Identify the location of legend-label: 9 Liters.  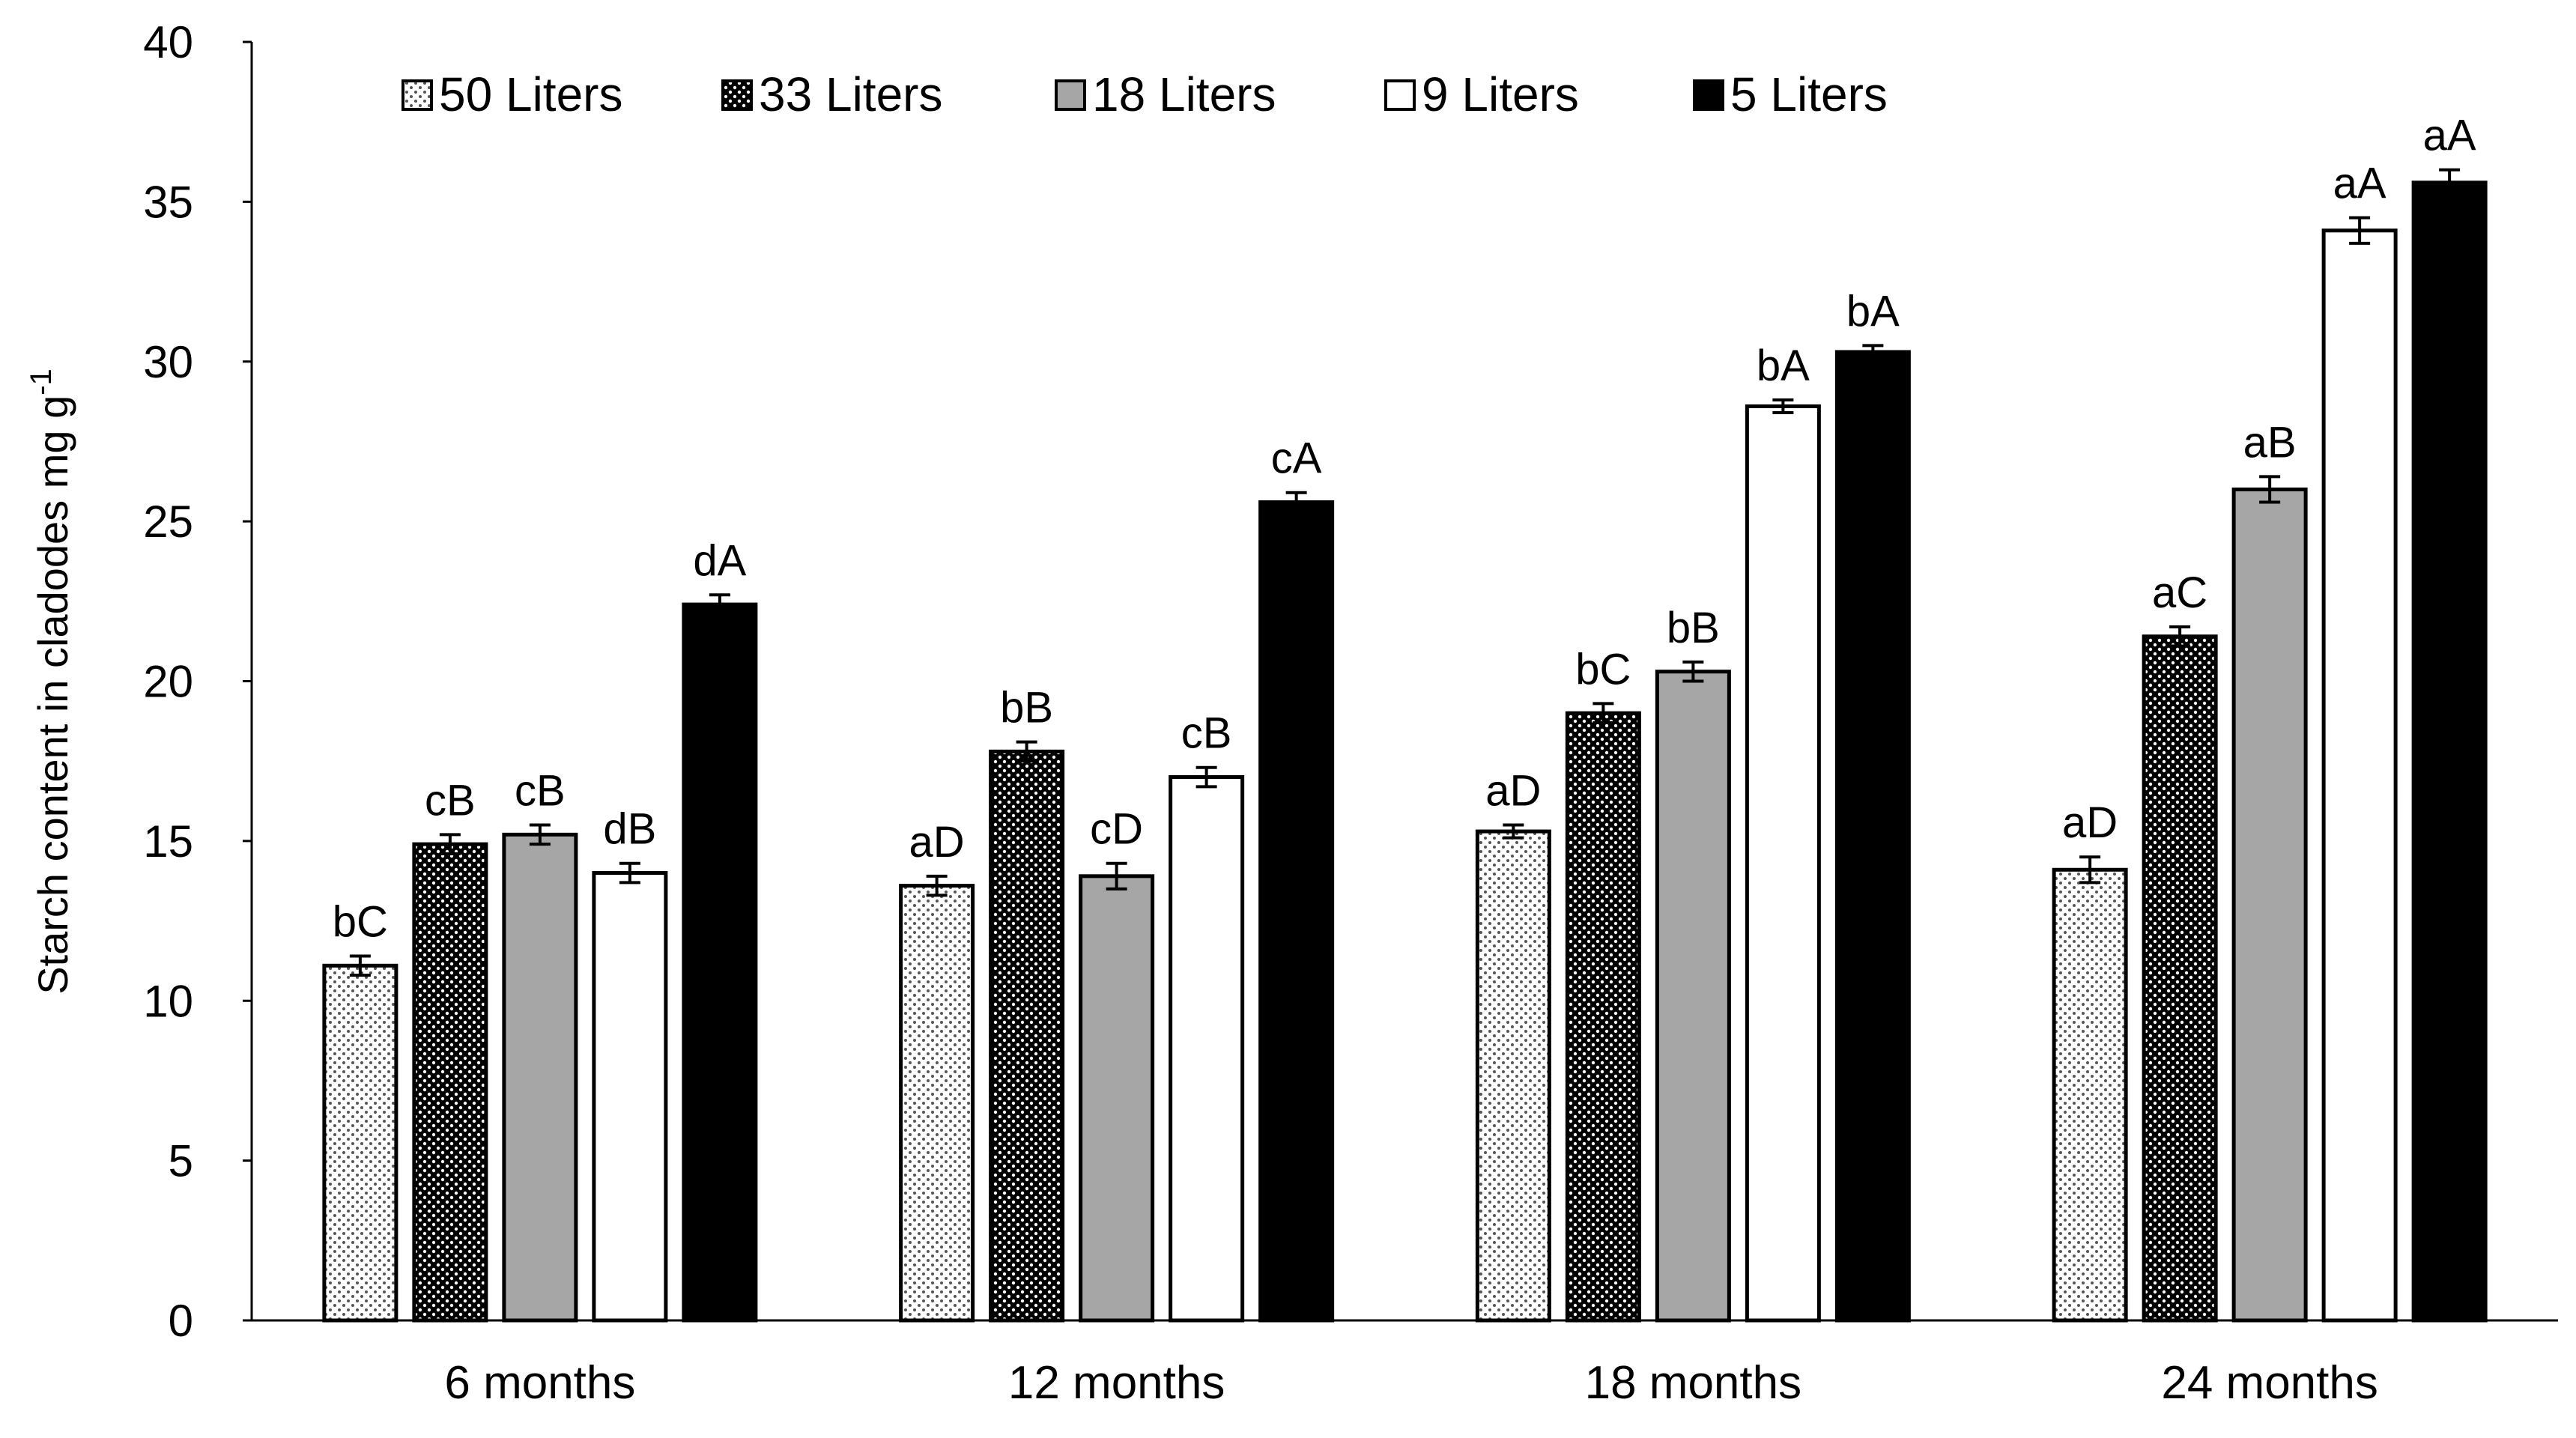
(1500, 94).